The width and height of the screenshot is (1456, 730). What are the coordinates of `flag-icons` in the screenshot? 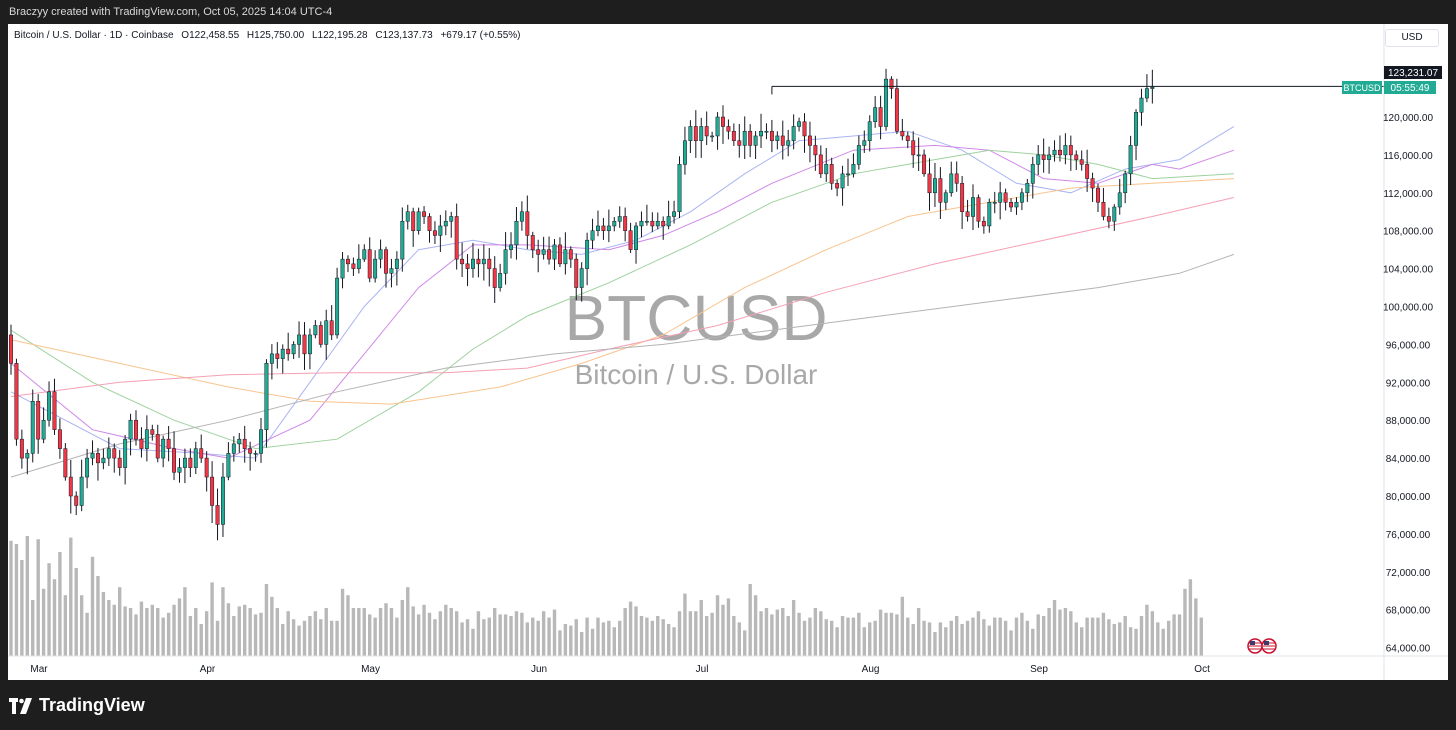 It's located at (1262, 646).